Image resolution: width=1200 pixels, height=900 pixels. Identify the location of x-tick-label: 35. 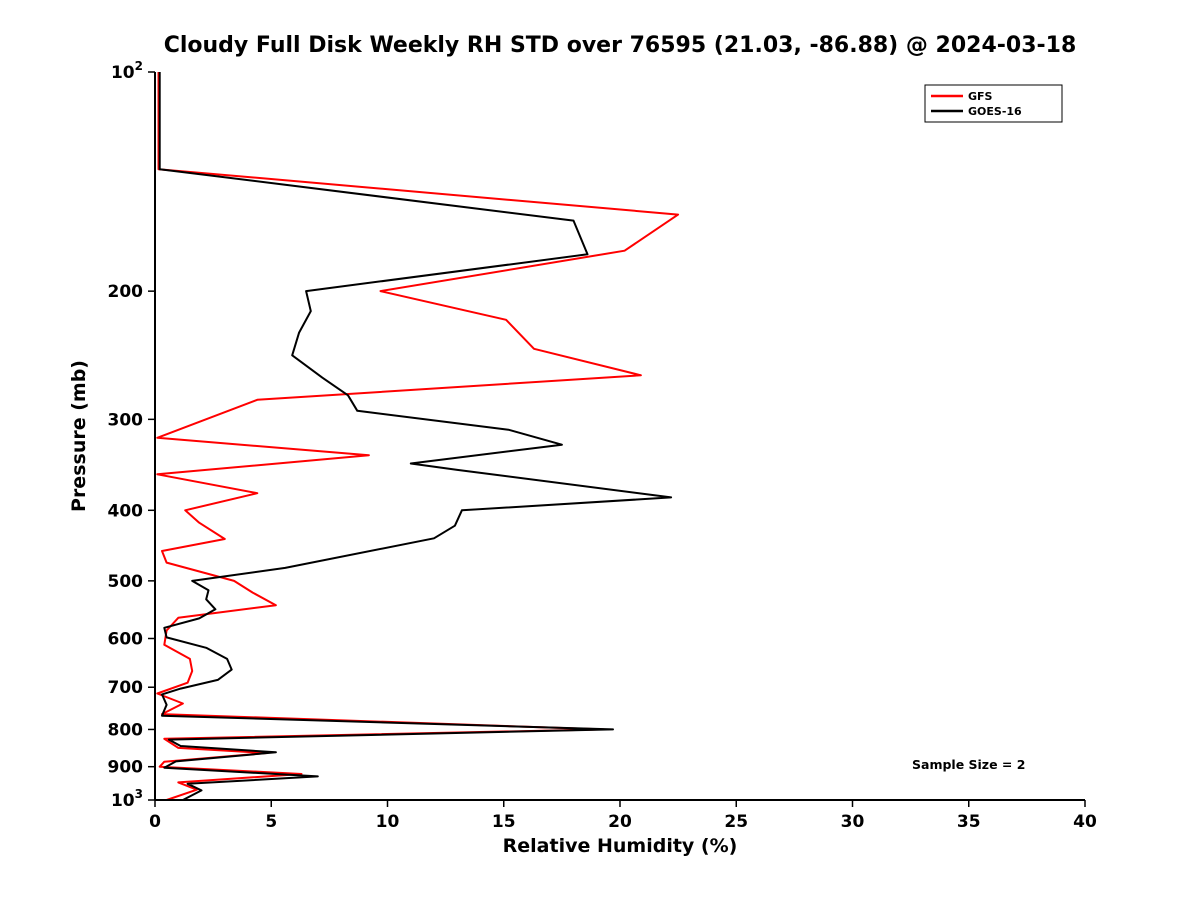
(969, 822).